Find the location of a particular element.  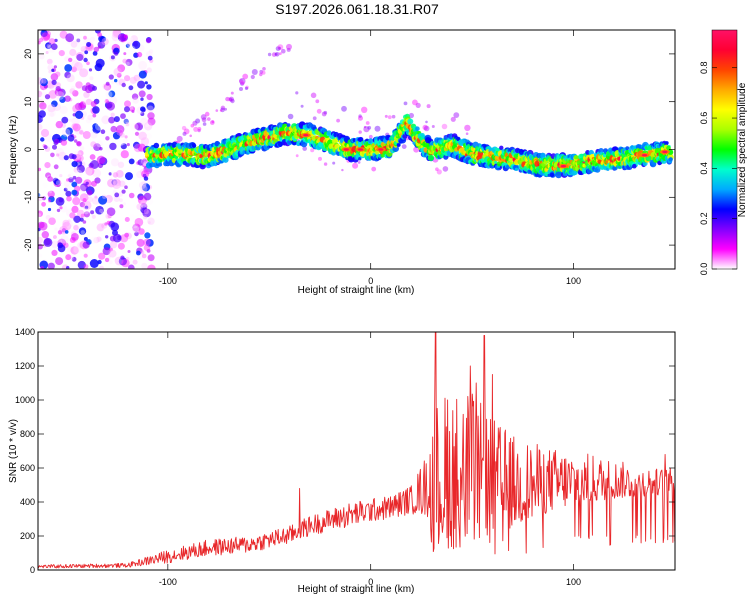

y-tick-label: -10 is located at coordinates (28, 197).